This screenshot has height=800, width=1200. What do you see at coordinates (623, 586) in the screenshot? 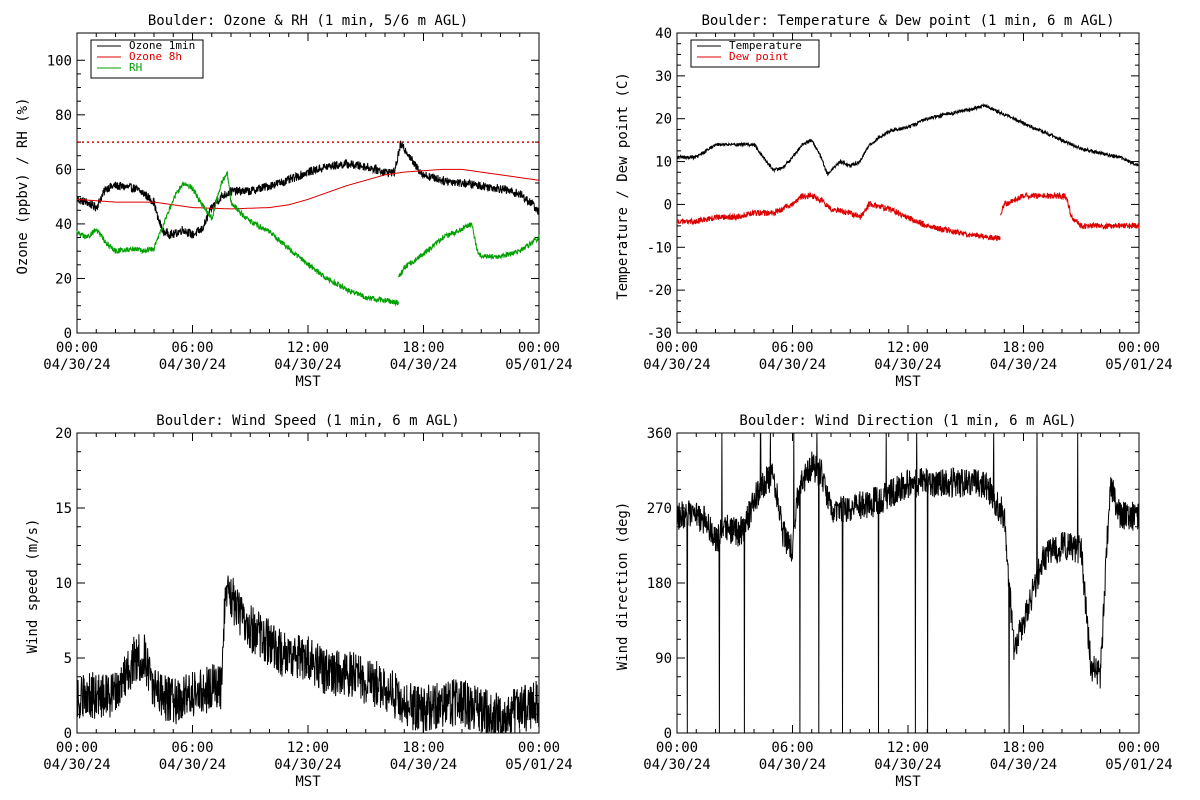
I see `y-axis-label: Wind direction (deg)` at bounding box center [623, 586].